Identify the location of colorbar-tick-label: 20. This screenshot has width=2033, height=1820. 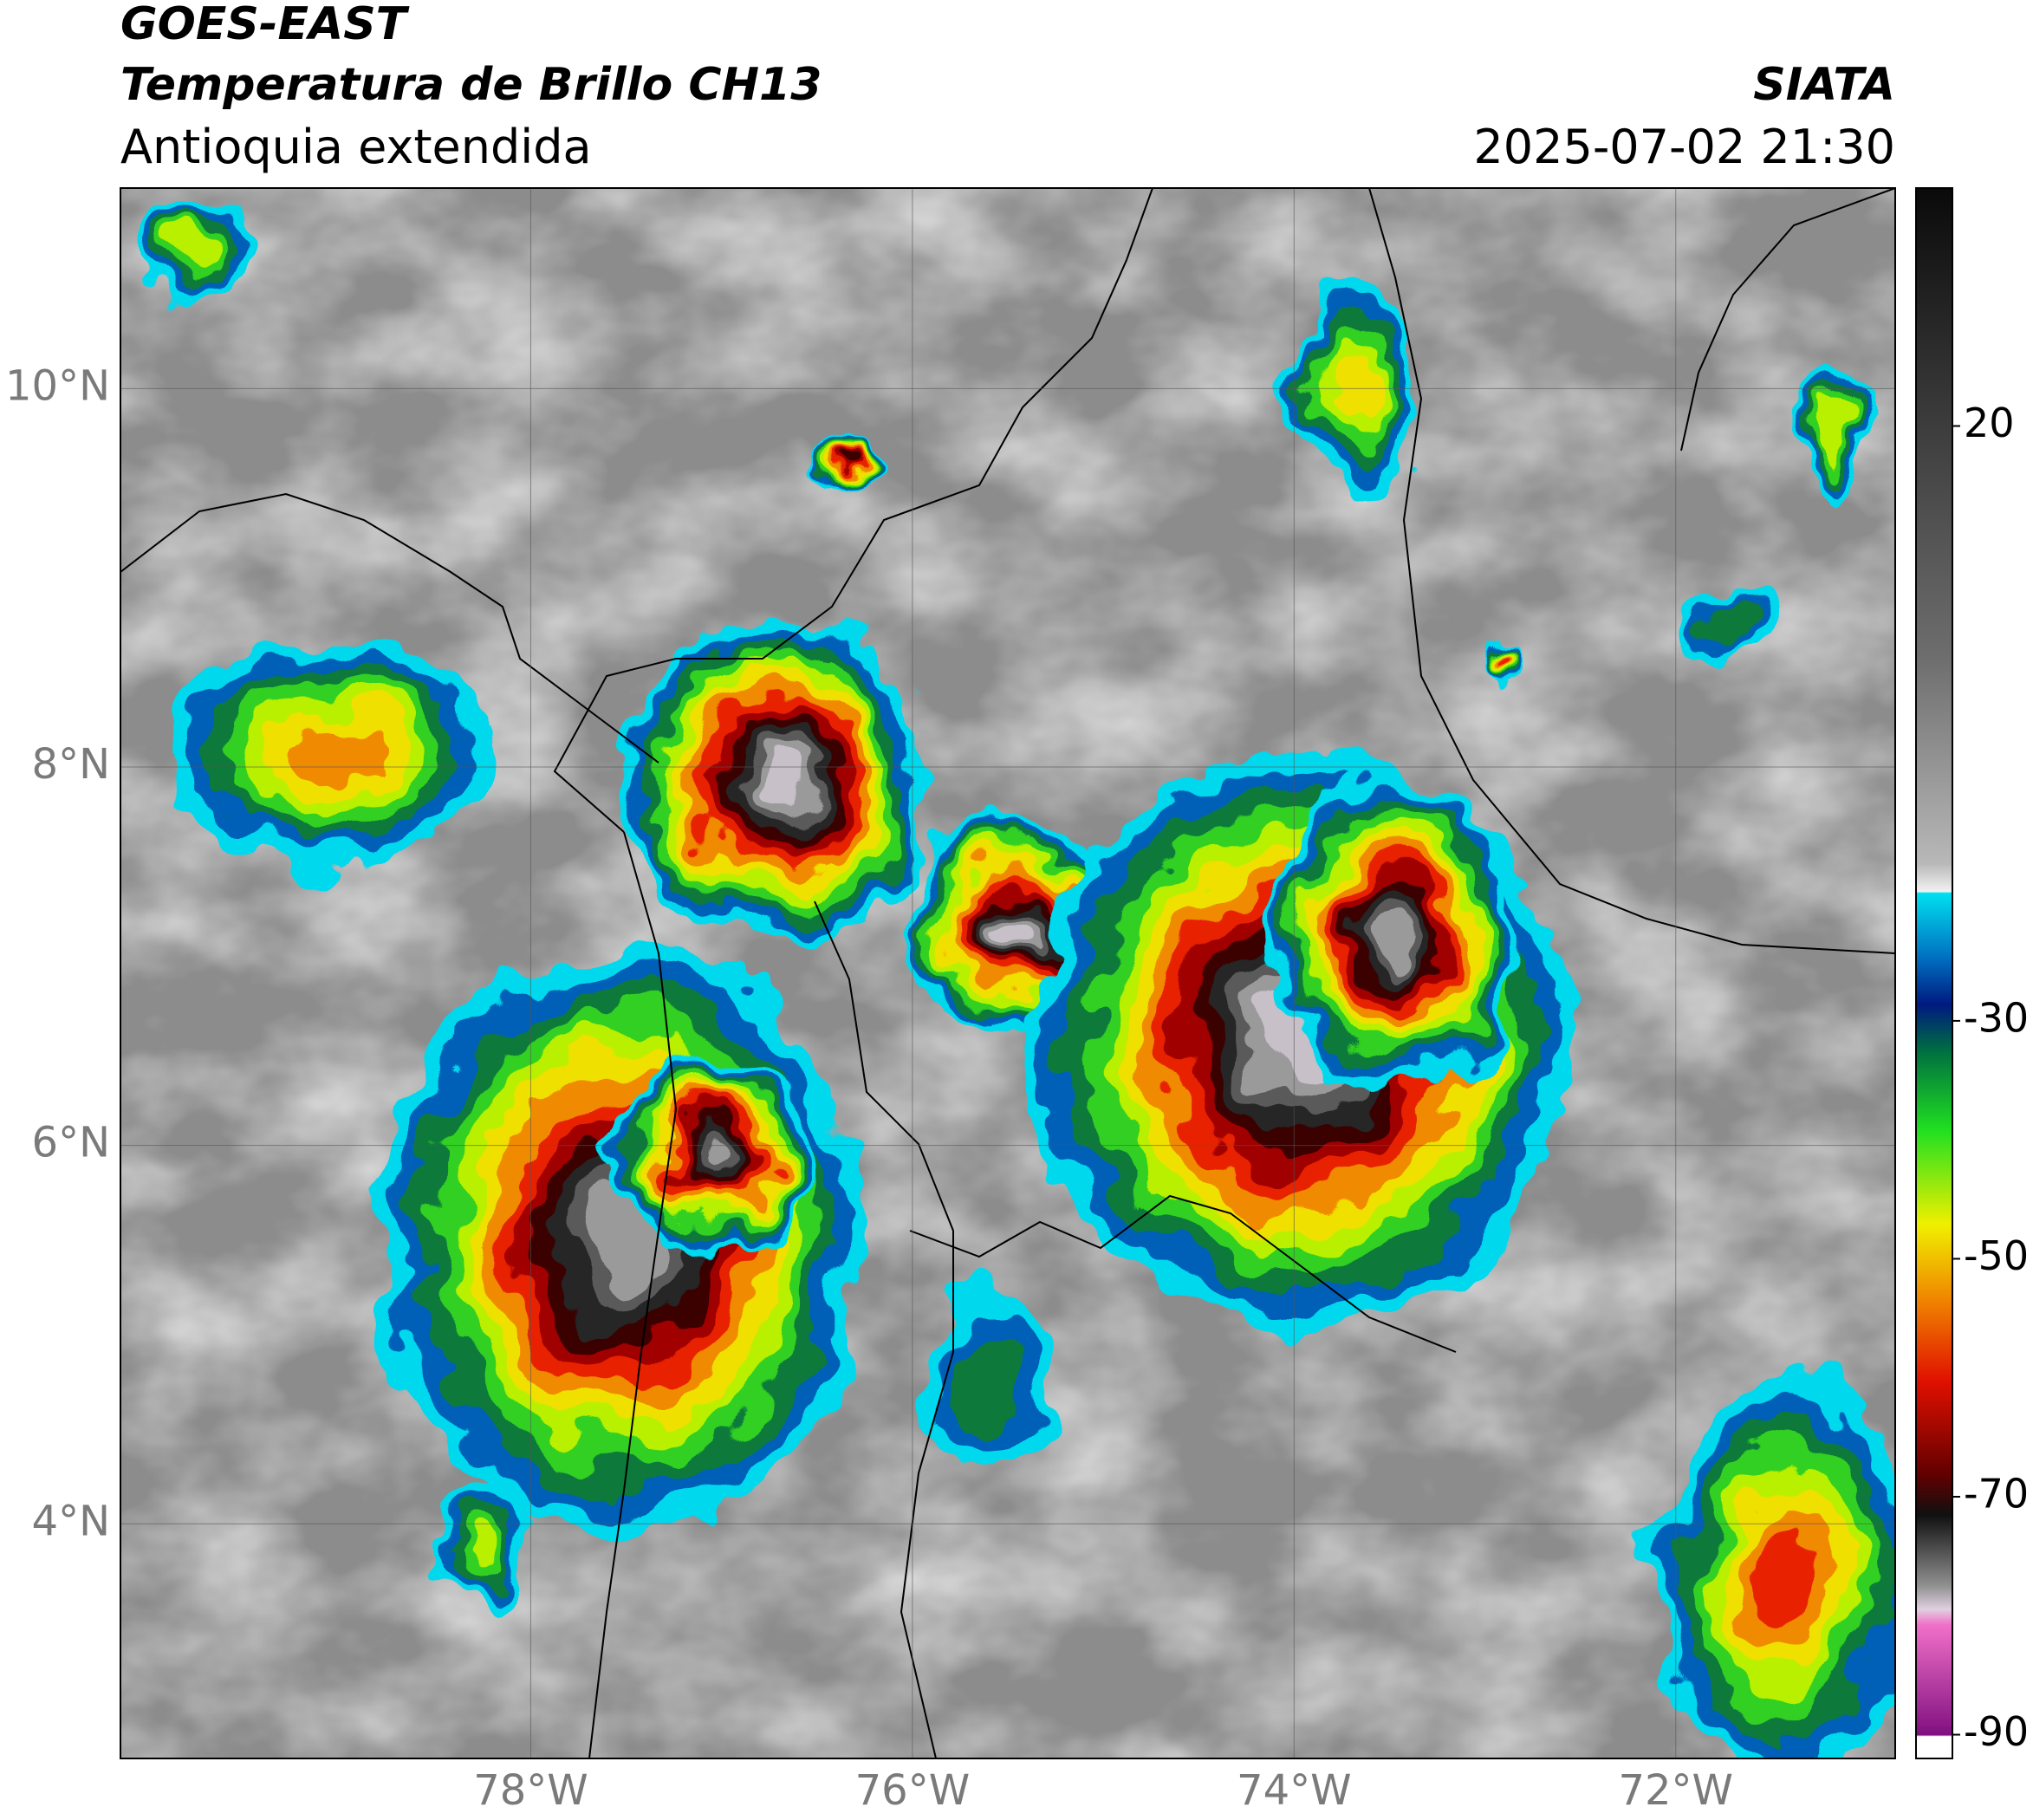
(1990, 423).